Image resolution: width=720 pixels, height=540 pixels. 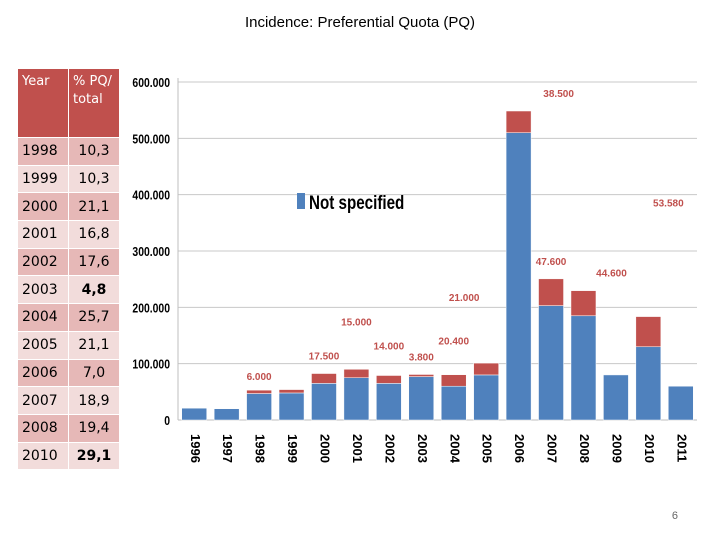 What do you see at coordinates (94, 103) in the screenshot?
I see `header-pq-total: % PQ/ total` at bounding box center [94, 103].